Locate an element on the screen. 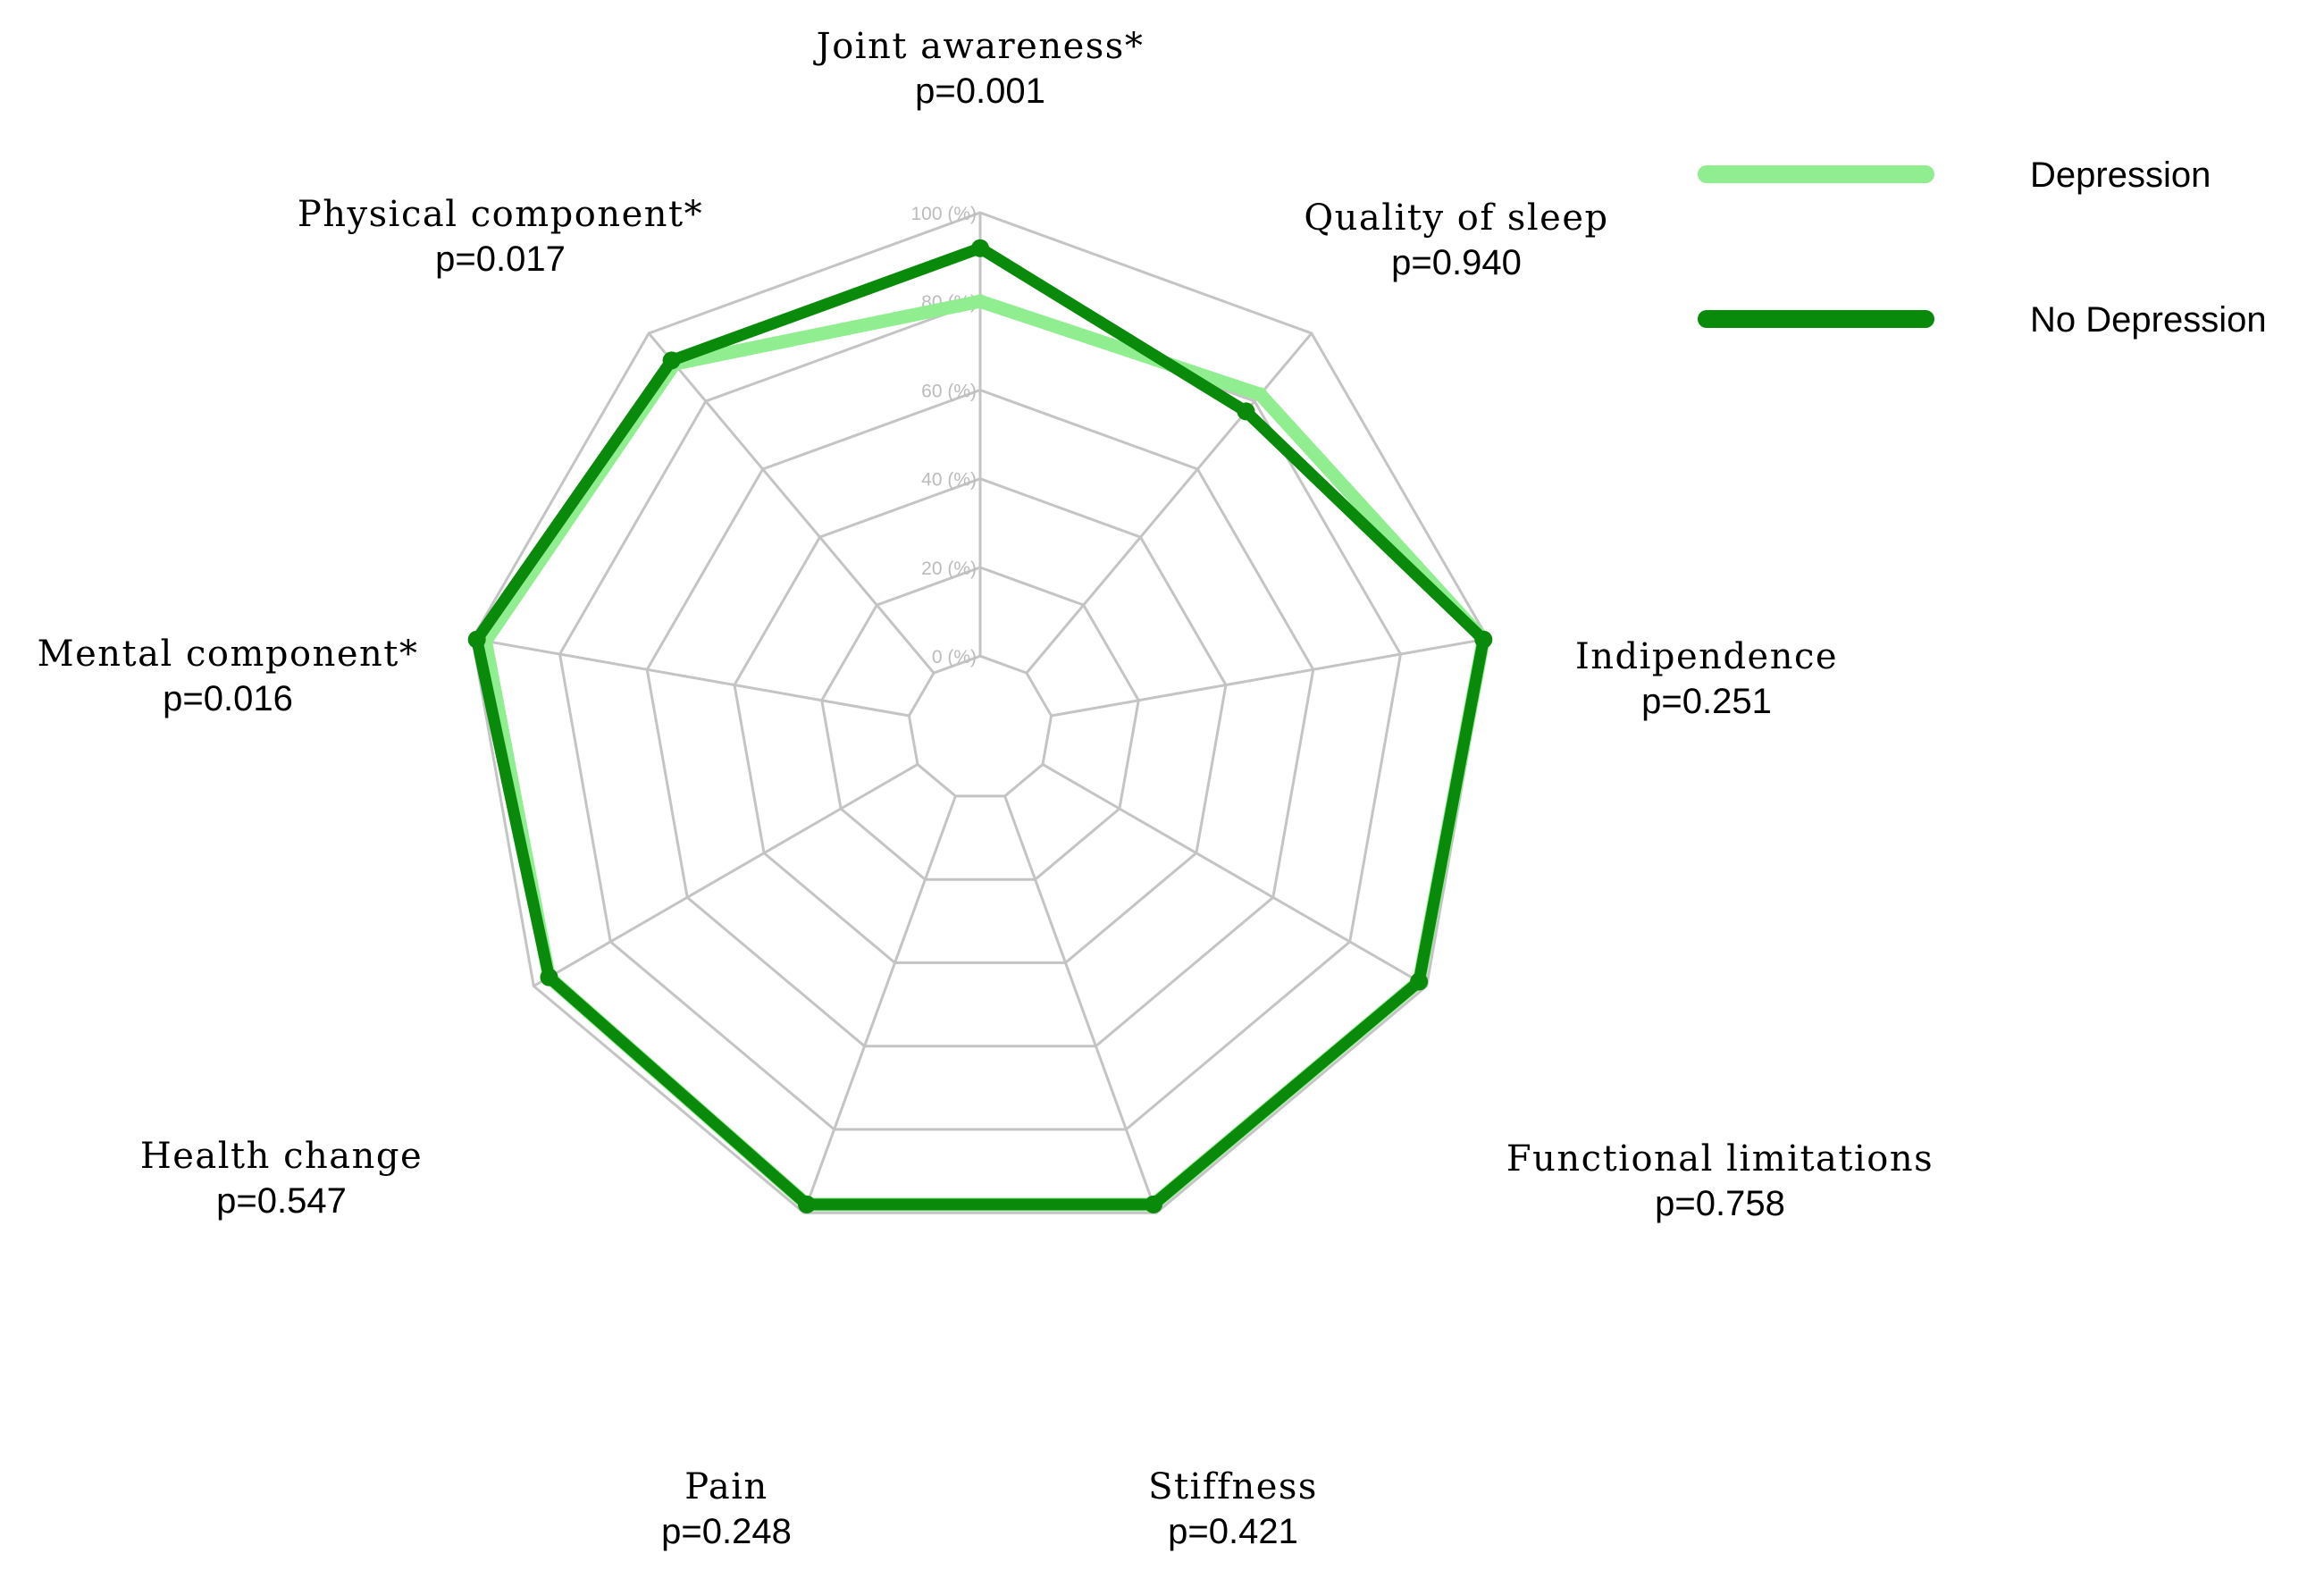 Image resolution: width=2324 pixels, height=1587 pixels. axis-label-group: Quality of sleep p=0.940 is located at coordinates (1456, 239).